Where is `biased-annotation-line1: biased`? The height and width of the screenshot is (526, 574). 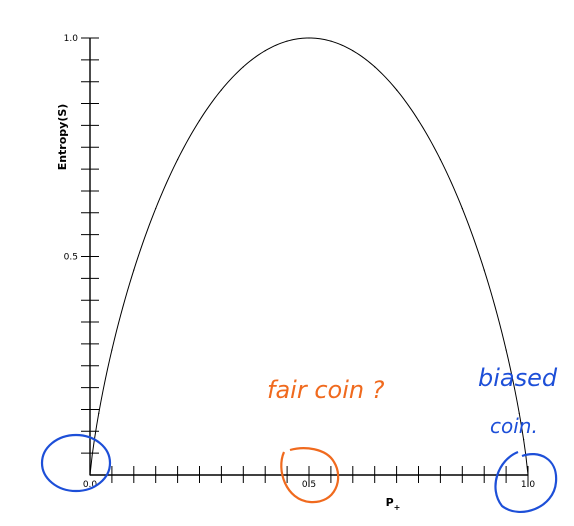 biased-annotation-line1: biased is located at coordinates (518, 378).